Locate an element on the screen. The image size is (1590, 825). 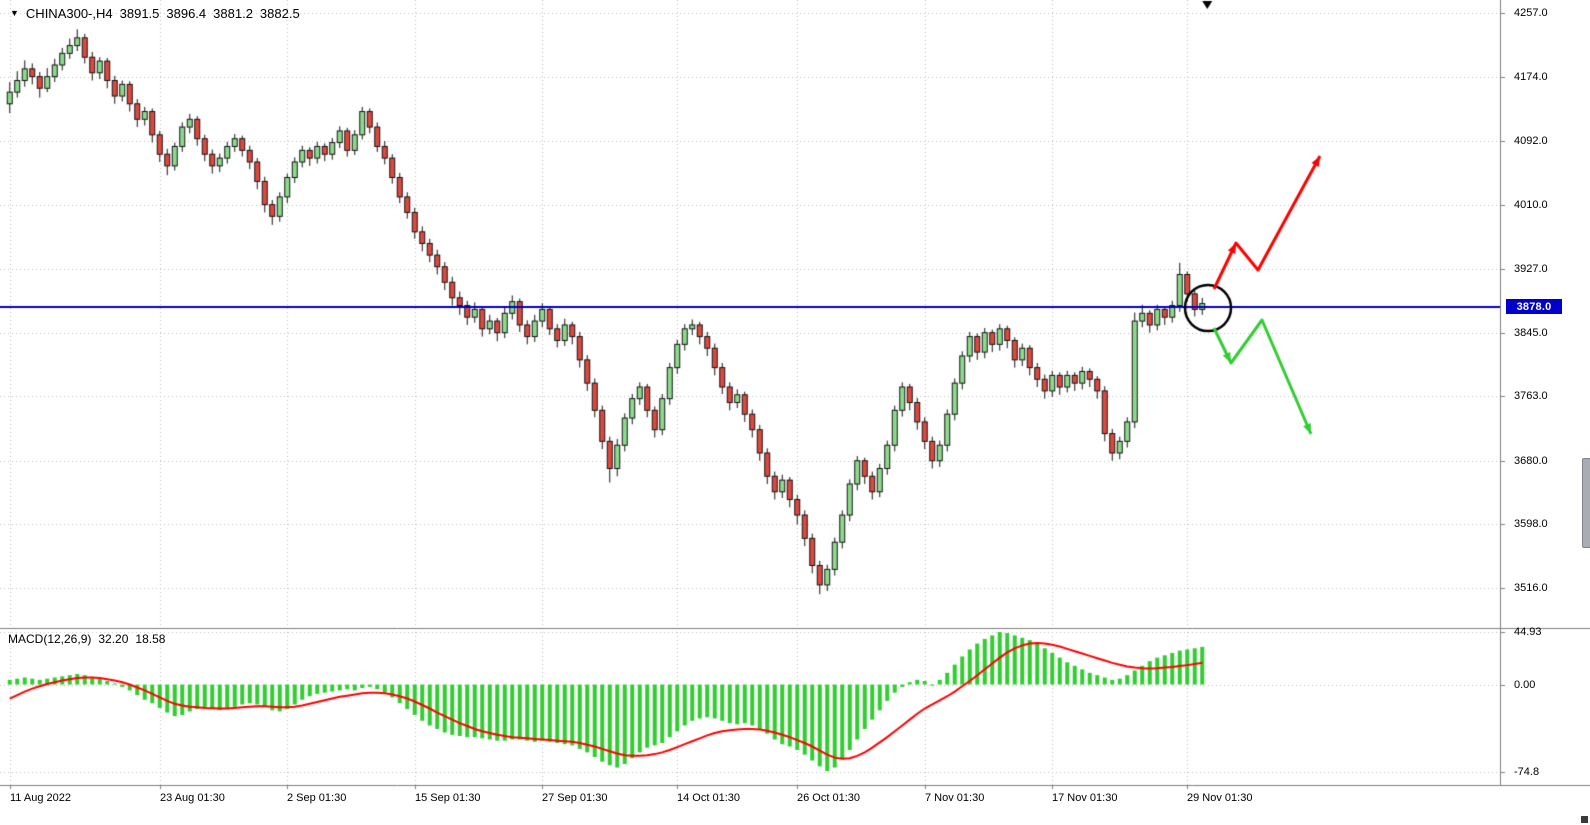
price-axis-label: 3680.0 is located at coordinates (1531, 461).